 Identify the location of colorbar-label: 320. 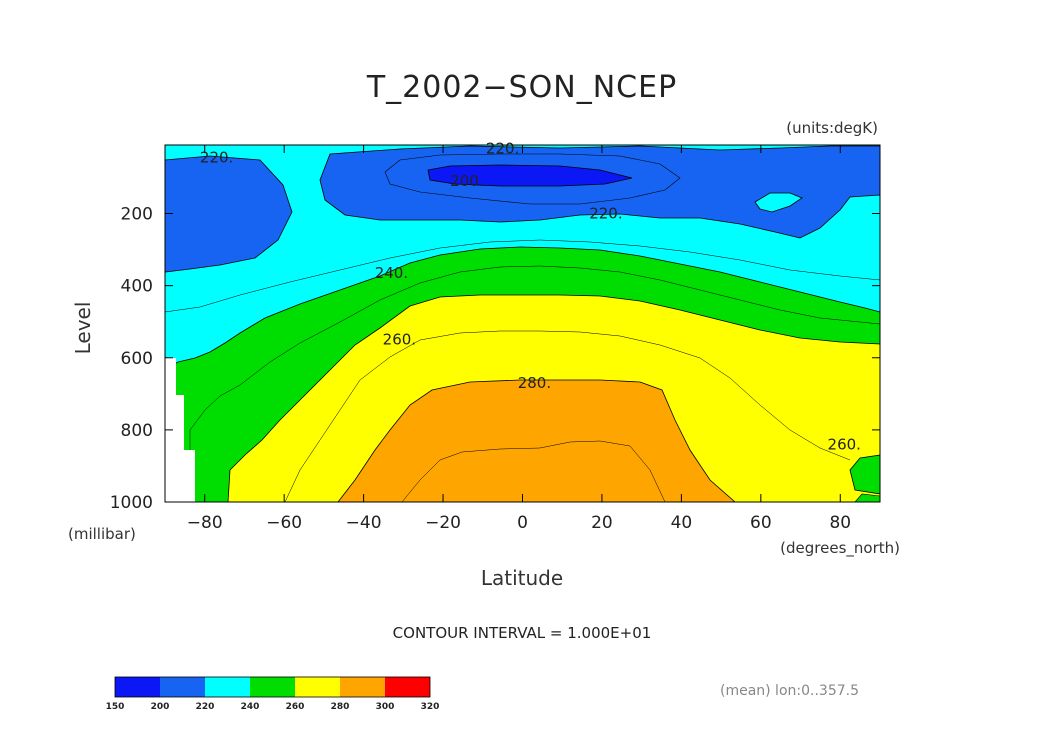
(430, 707).